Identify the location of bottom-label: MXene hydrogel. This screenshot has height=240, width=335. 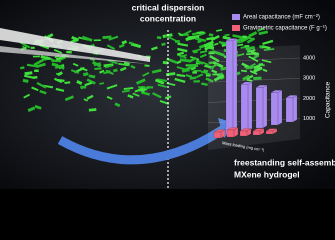
(267, 174).